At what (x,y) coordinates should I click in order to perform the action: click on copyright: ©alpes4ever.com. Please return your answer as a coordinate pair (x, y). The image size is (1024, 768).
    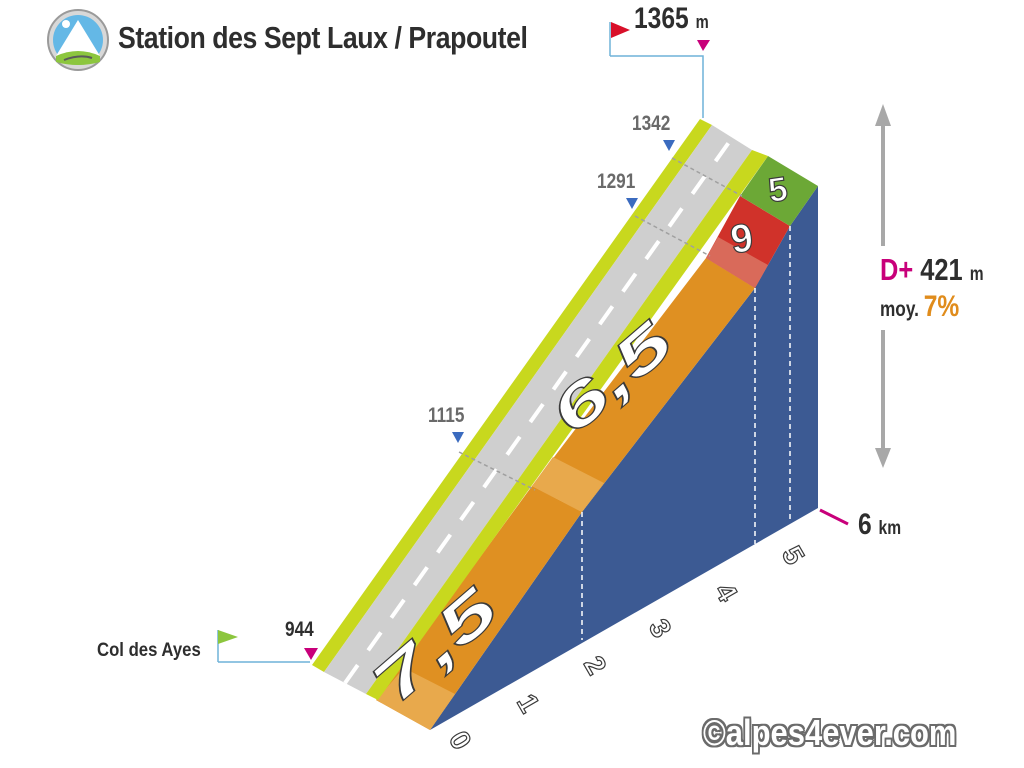
    Looking at the image, I should click on (830, 732).